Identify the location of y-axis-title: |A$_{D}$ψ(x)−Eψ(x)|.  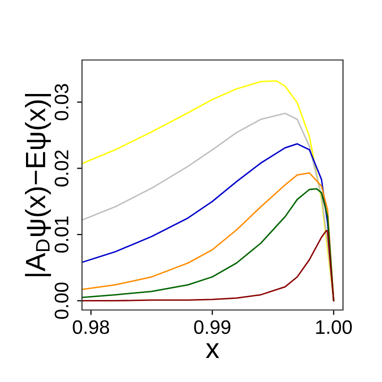
(37, 185).